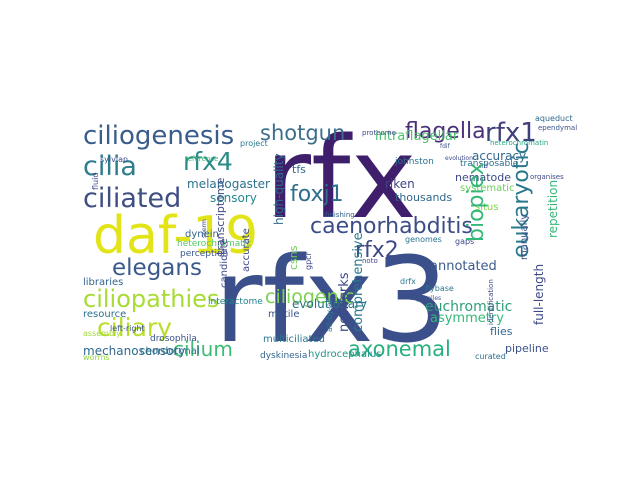 Image resolution: width=640 pixels, height=480 pixels. I want to click on word-shotgun: shotgun, so click(303, 133).